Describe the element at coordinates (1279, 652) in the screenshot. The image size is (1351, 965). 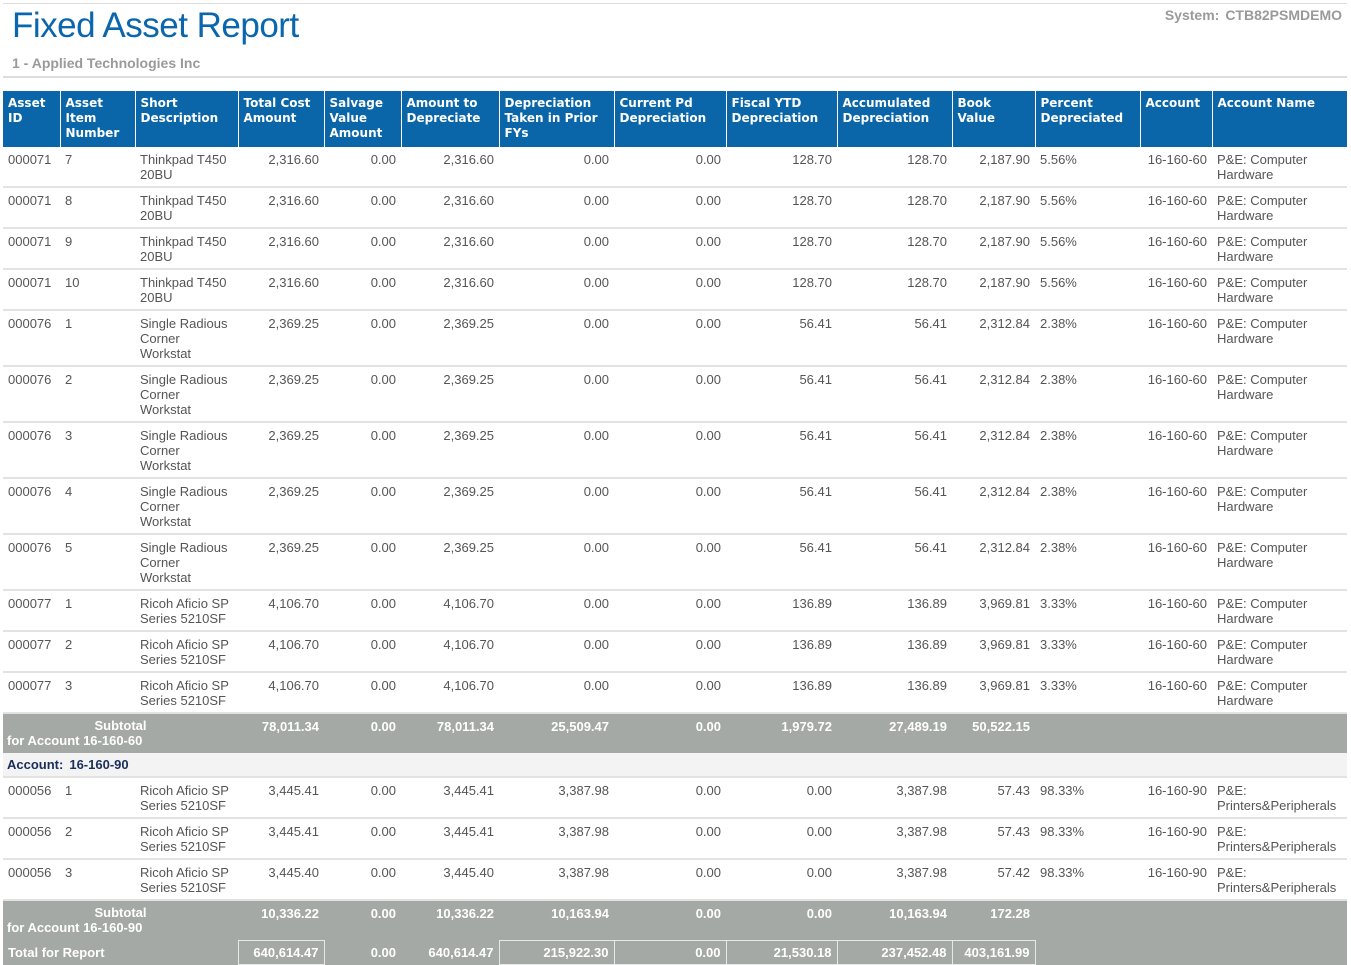
I see `table-cell: P&E: Computer Hardware` at that location.